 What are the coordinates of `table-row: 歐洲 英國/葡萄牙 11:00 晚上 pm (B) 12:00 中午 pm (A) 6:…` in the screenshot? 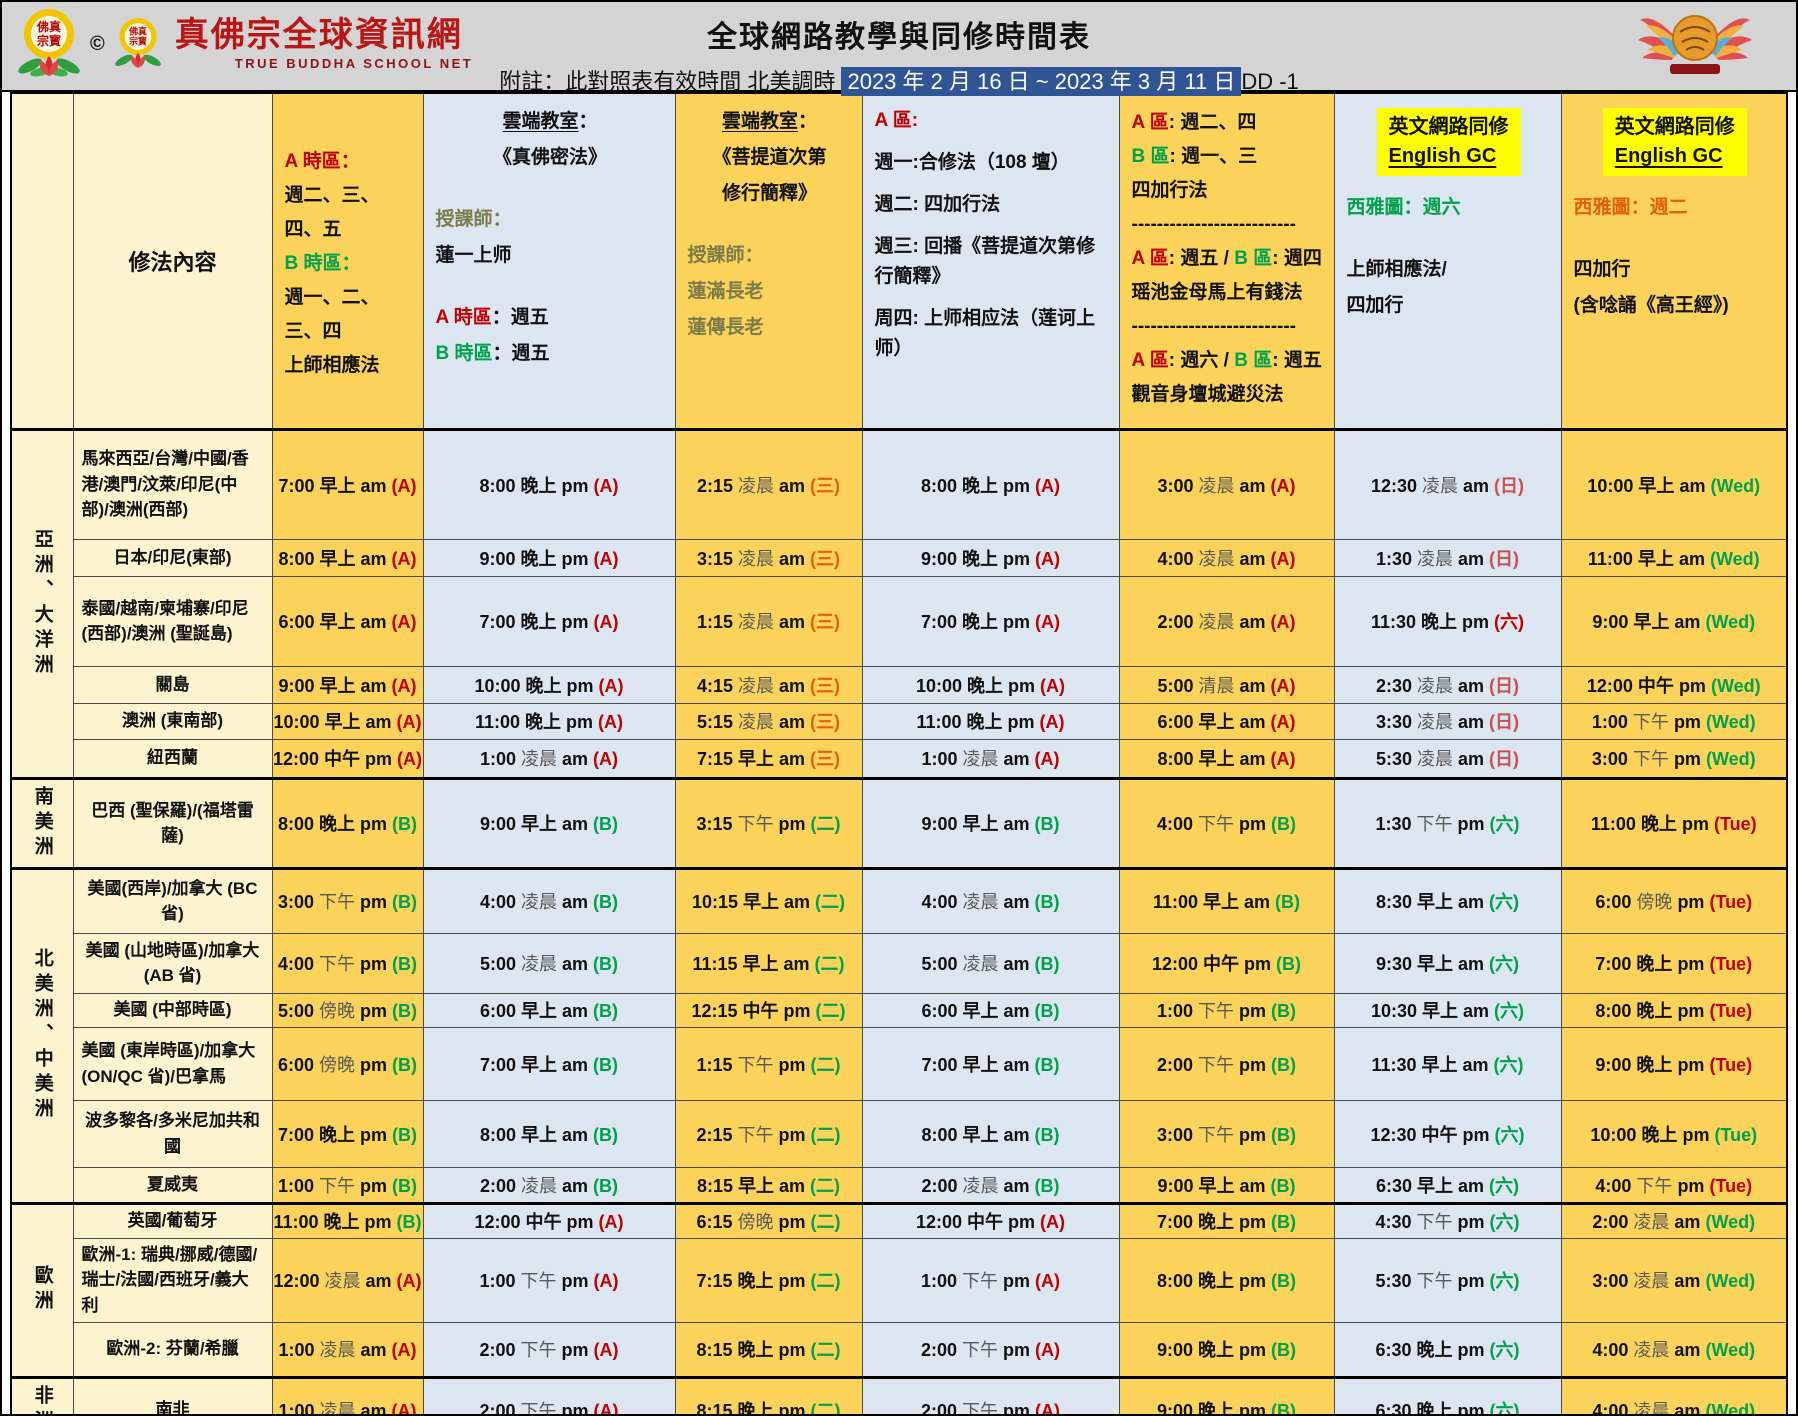 It's located at (899, 1289).